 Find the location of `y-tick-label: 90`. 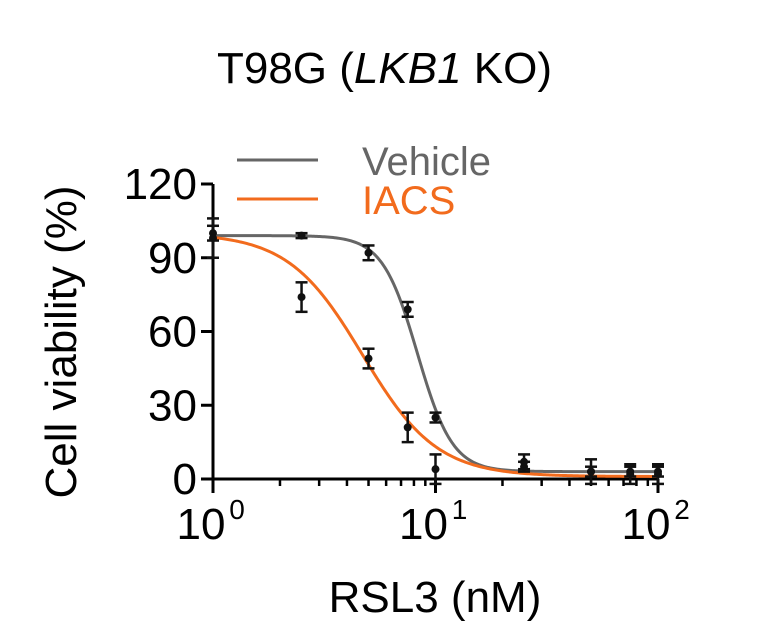

y-tick-label: 90 is located at coordinates (172, 258).